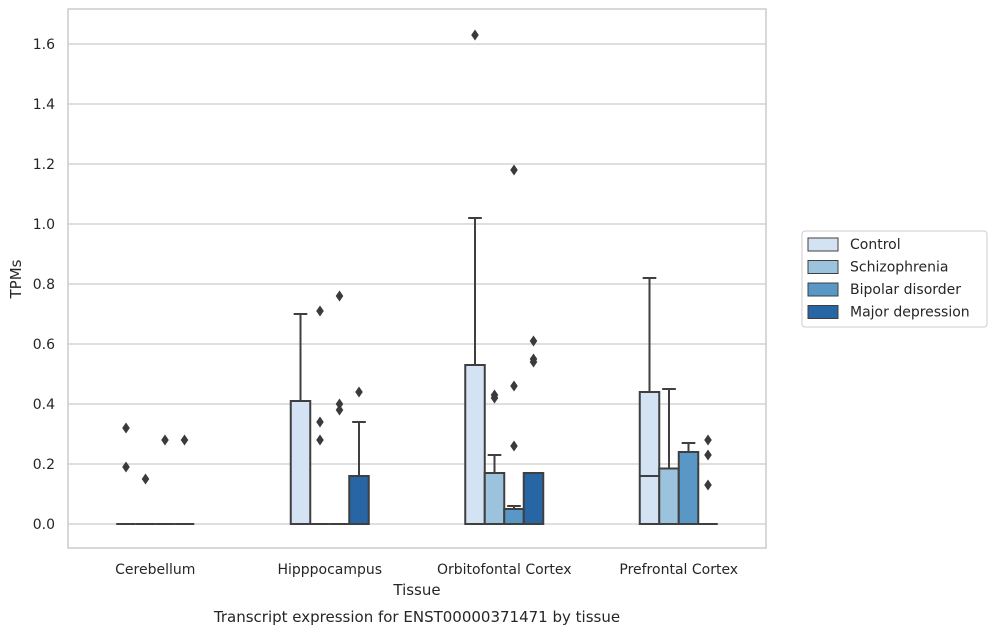 This screenshot has height=634, width=997. Describe the element at coordinates (44, 105) in the screenshot. I see `y-tick-label: 1.4` at that location.